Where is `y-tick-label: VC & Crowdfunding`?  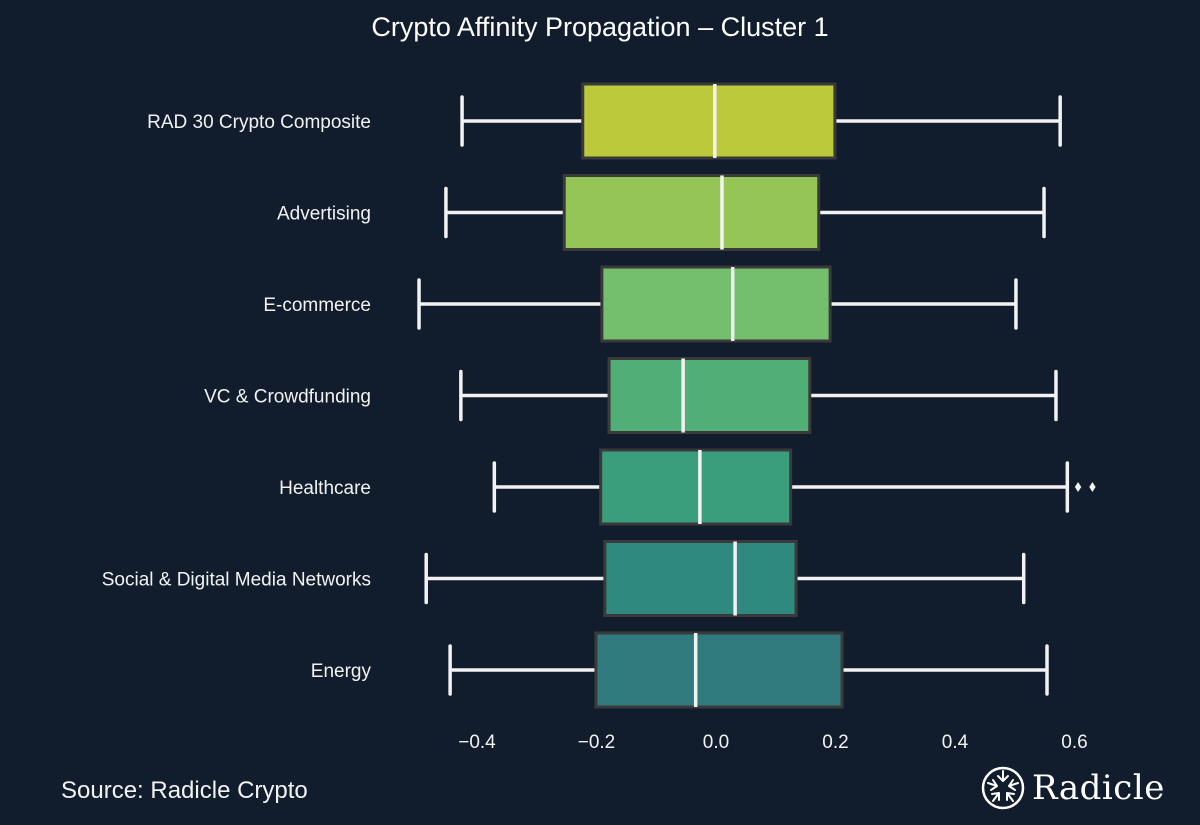 y-tick-label: VC & Crowdfunding is located at coordinates (287, 397).